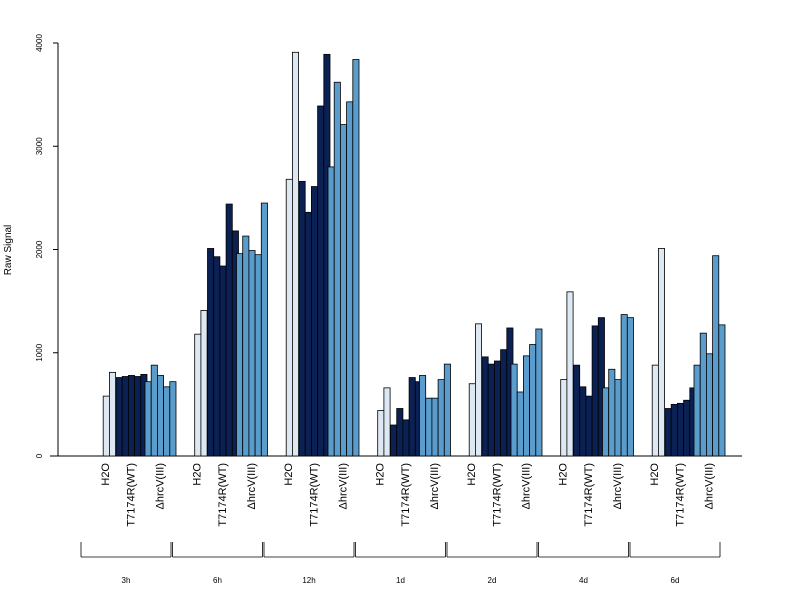  I want to click on y-tick-label: 4000, so click(39, 43).